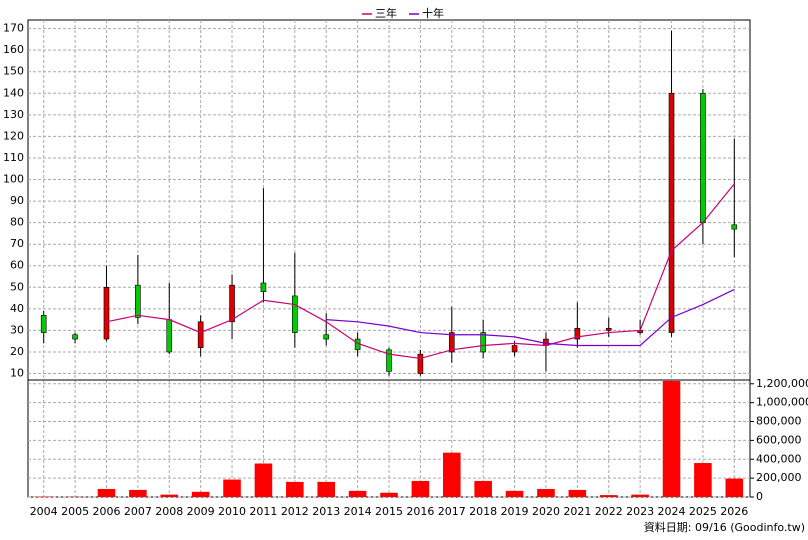 This screenshot has width=808, height=540. Describe the element at coordinates (546, 511) in the screenshot. I see `x-tick-label: 2020` at that location.